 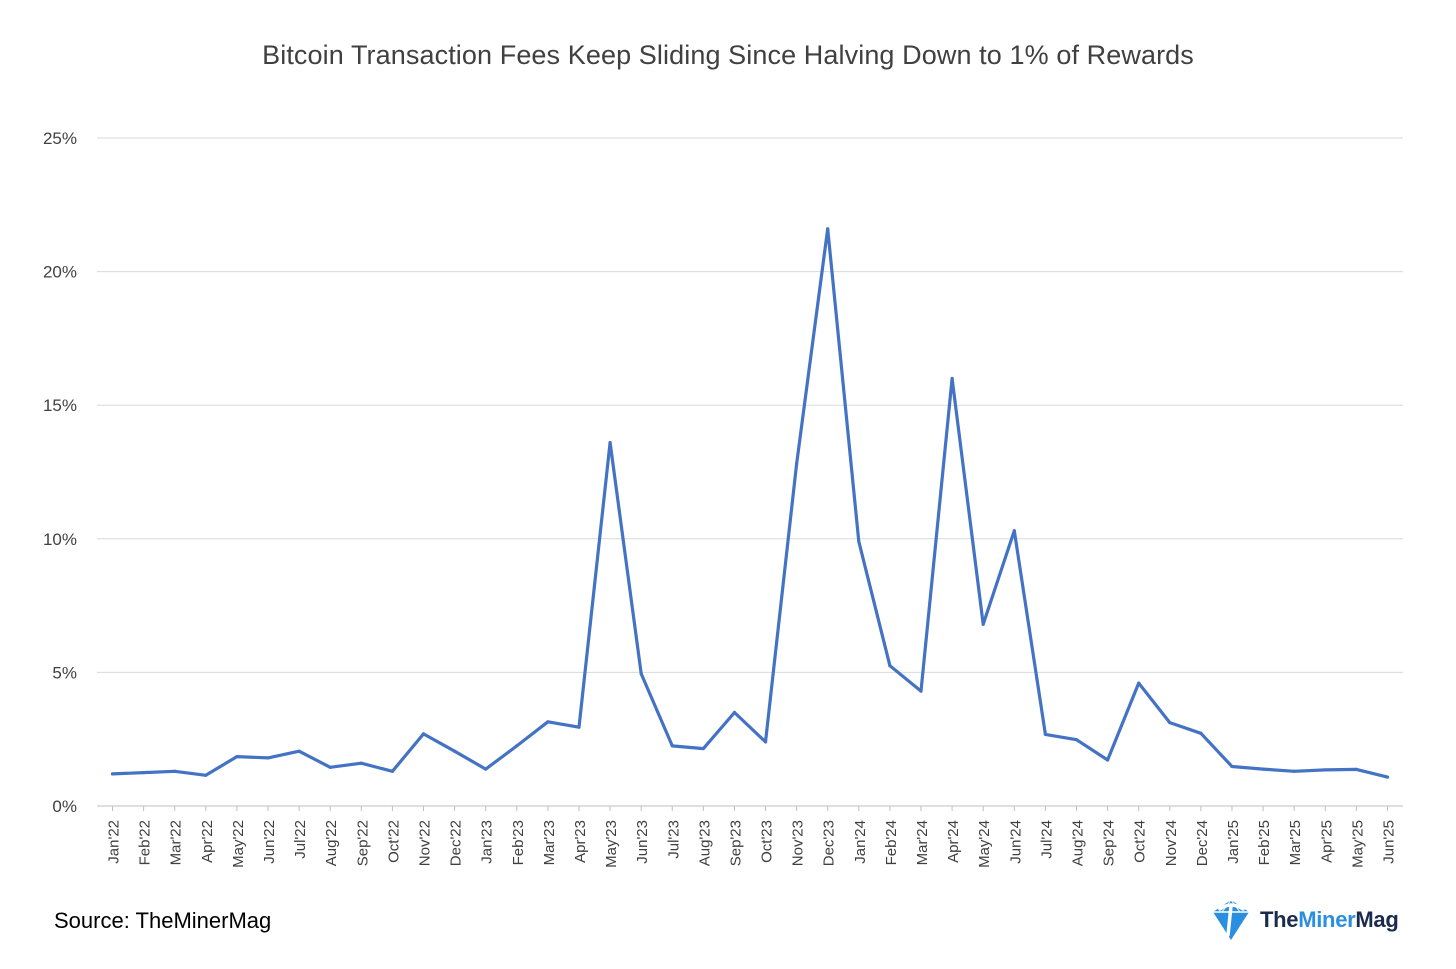 What do you see at coordinates (362, 843) in the screenshot?
I see `x-tick-label: Sep'22` at bounding box center [362, 843].